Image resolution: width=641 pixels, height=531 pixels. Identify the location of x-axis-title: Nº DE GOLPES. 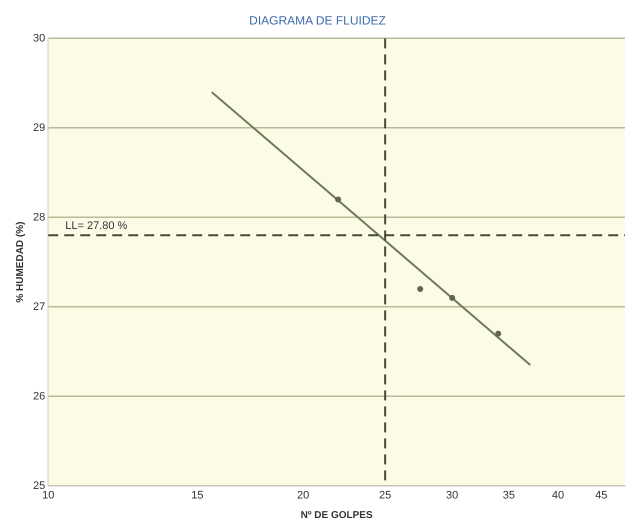
(336, 515).